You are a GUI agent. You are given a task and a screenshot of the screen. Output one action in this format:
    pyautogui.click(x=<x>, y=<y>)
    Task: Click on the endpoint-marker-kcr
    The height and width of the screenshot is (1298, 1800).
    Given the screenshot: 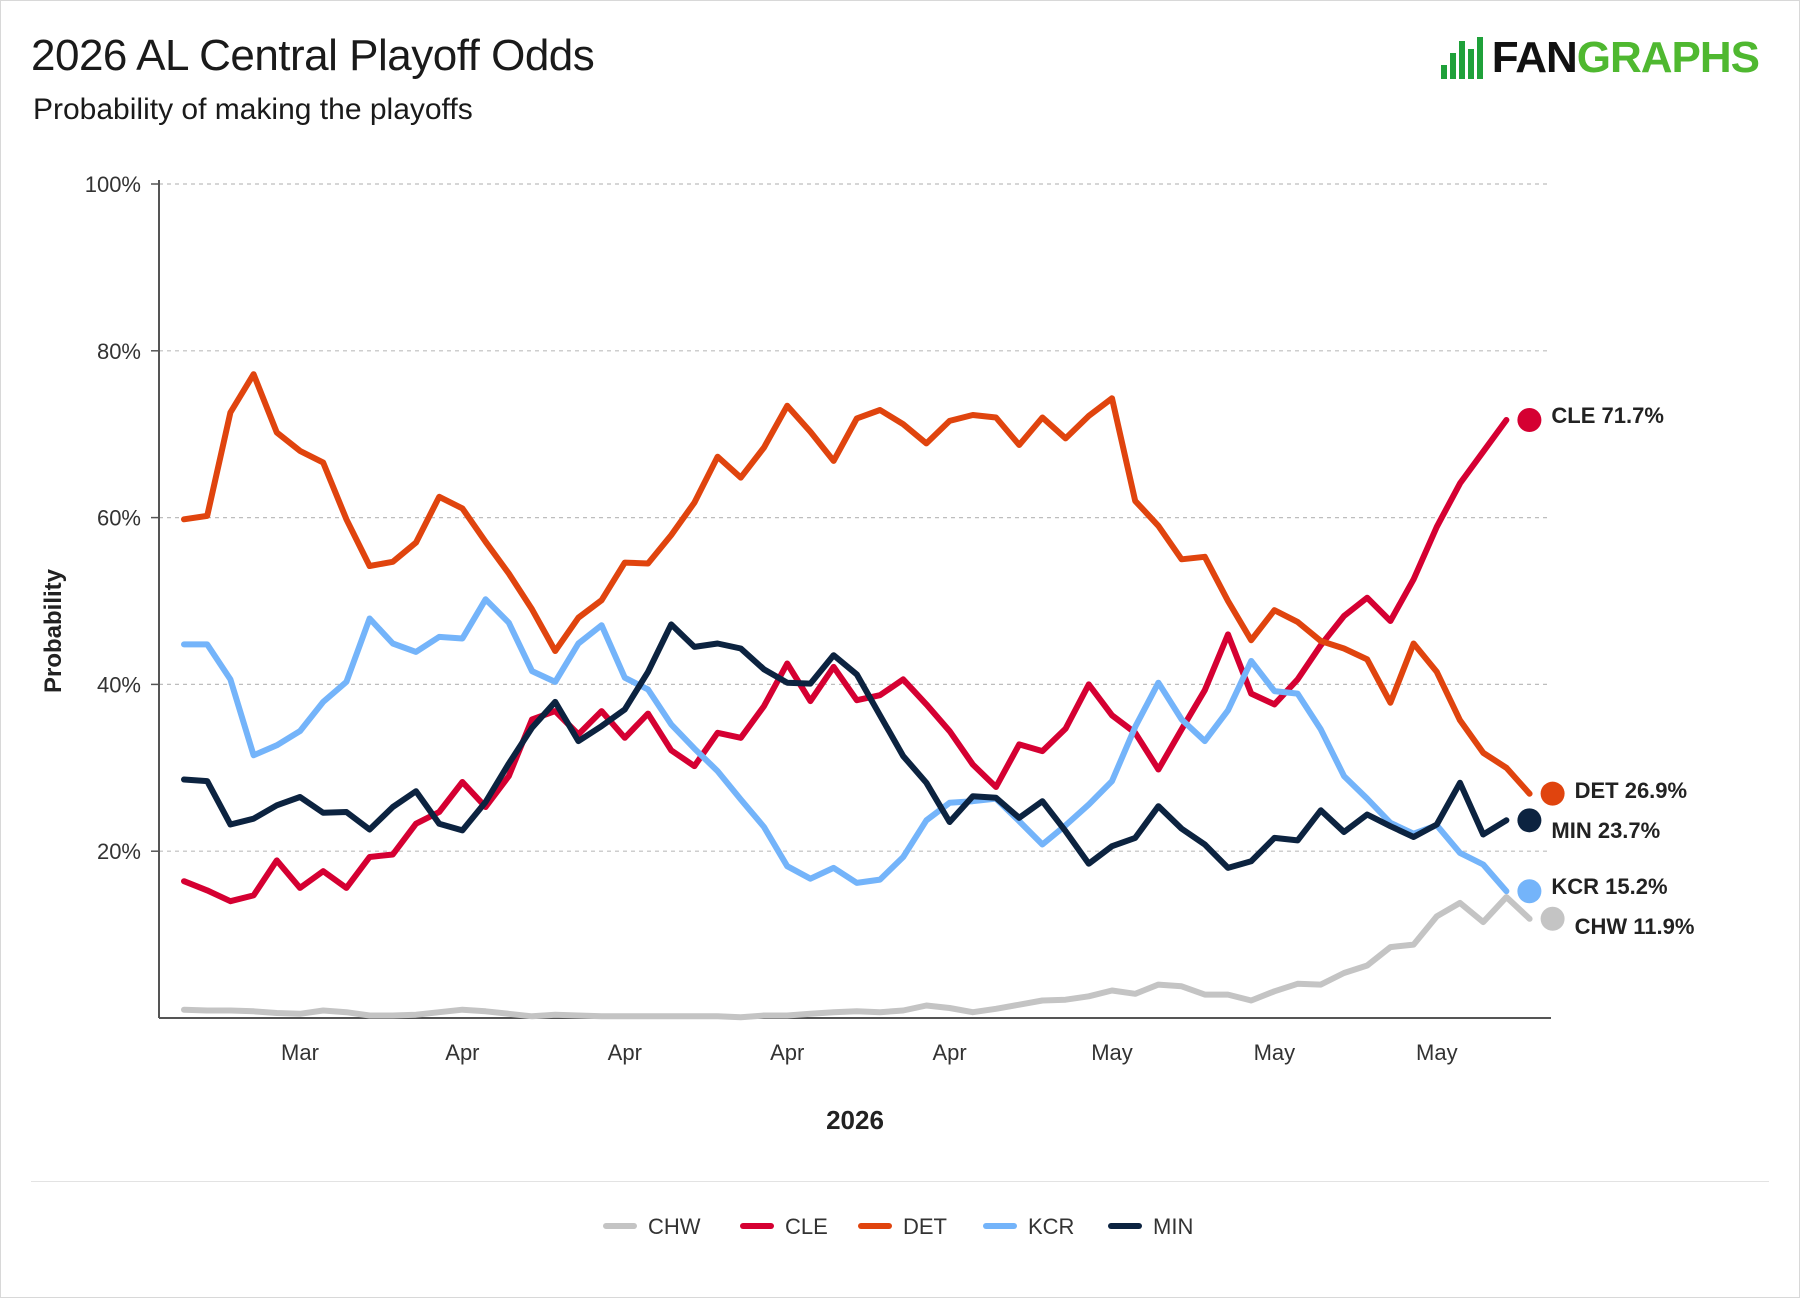 What is the action you would take?
    pyautogui.click(x=1529, y=891)
    